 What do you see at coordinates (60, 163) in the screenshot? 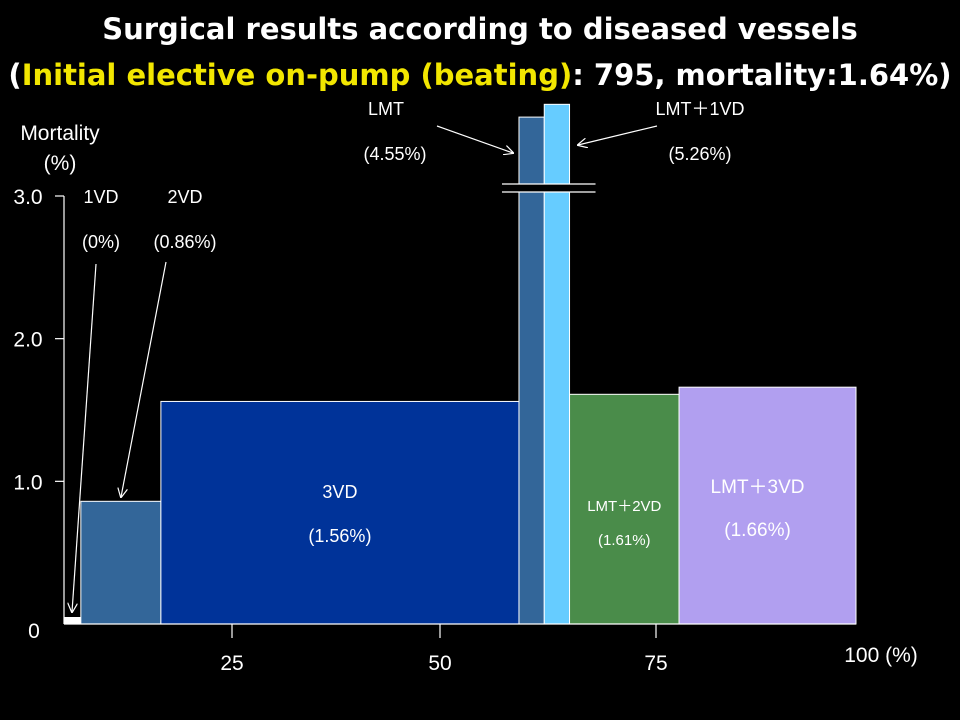
I see `y-axis-title-line2: (%)` at bounding box center [60, 163].